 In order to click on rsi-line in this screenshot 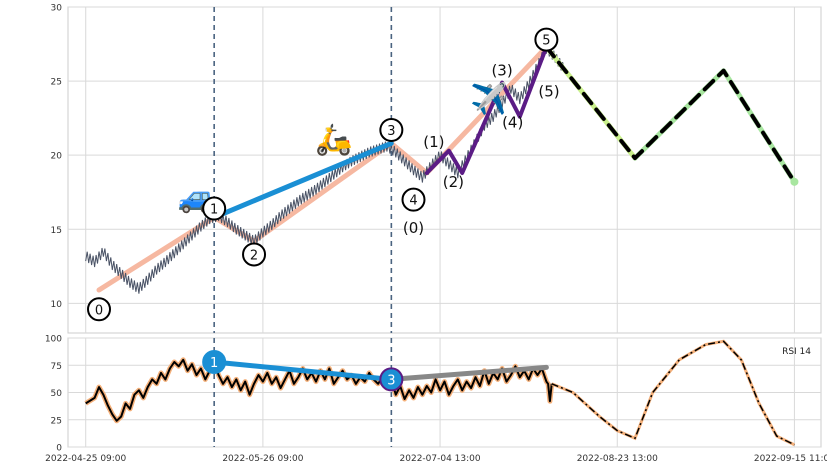, I will do `click(319, 390)`.